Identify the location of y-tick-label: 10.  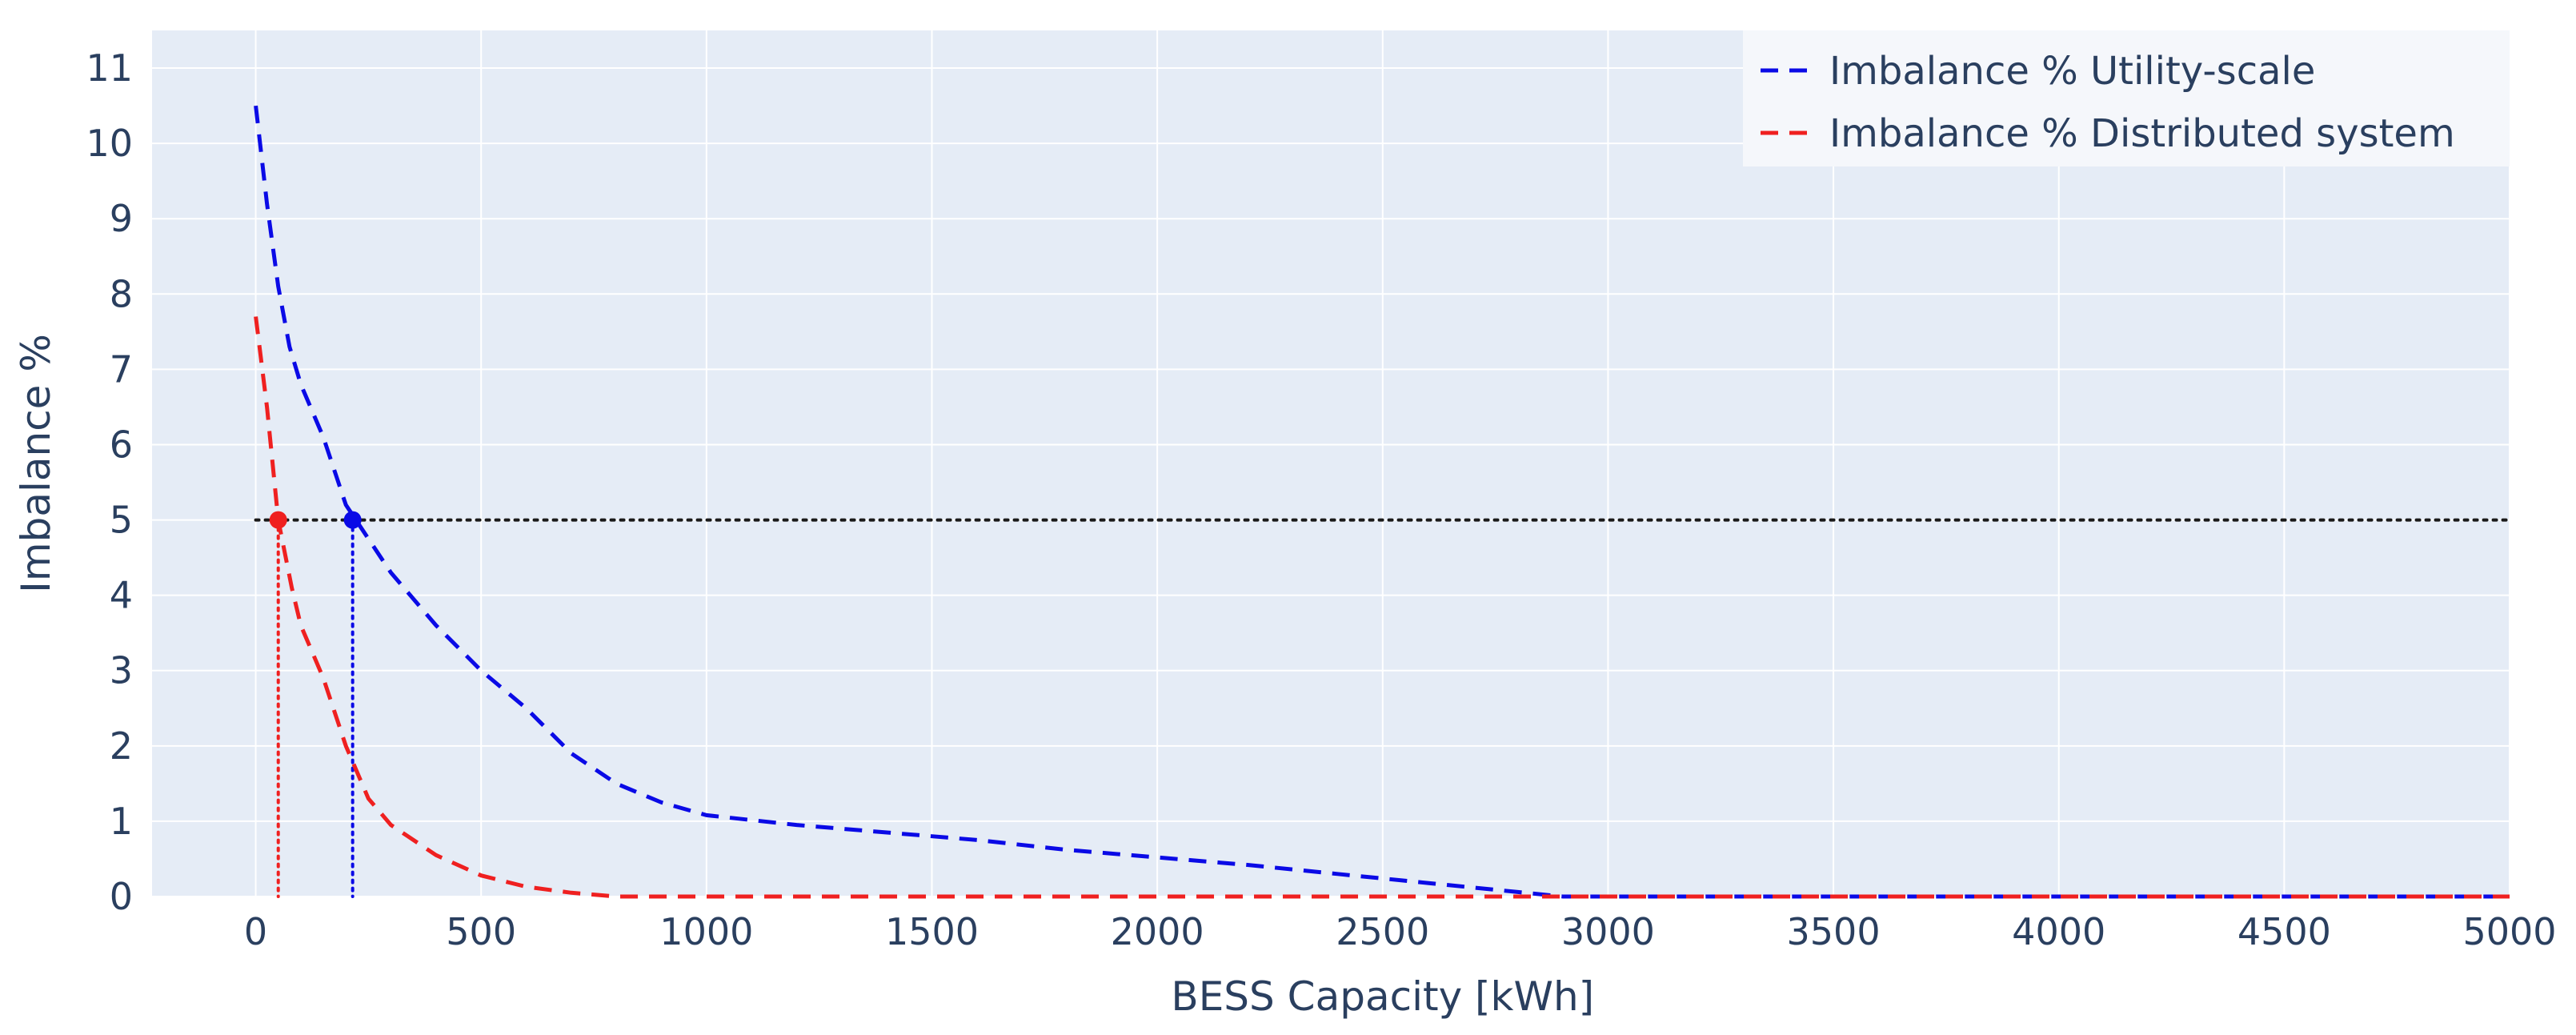
(109, 144).